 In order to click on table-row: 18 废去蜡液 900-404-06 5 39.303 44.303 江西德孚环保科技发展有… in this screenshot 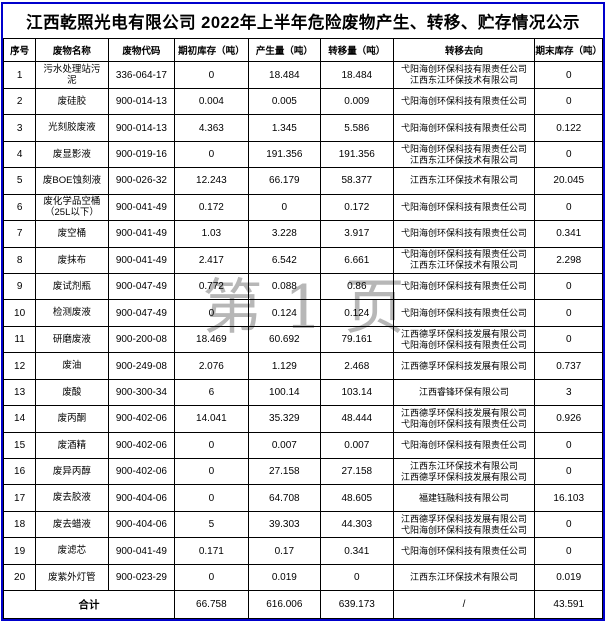, I will do `click(302, 524)`.